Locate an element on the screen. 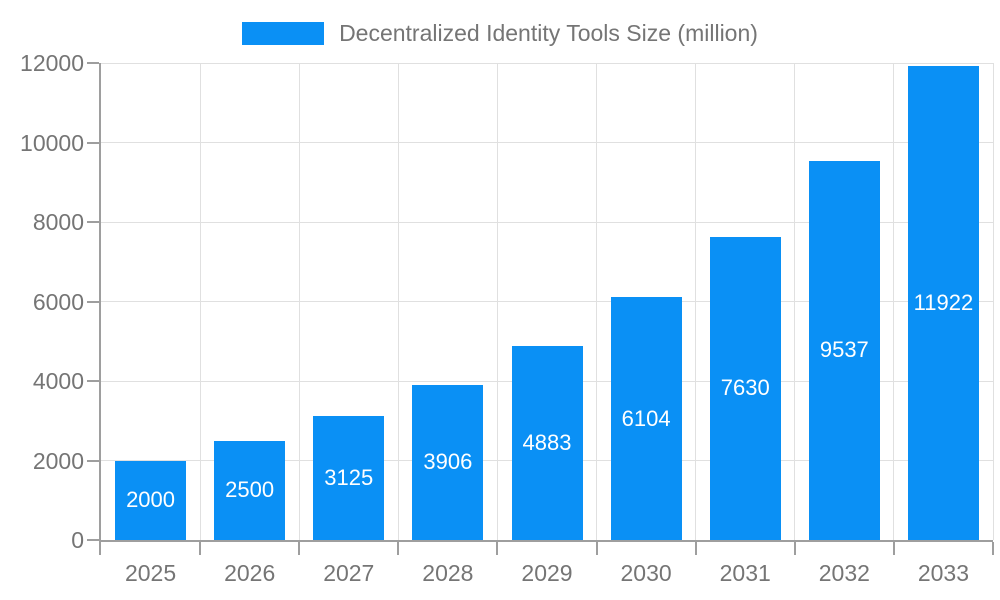 The width and height of the screenshot is (1000, 600). bar-value-label: 6104 is located at coordinates (646, 418).